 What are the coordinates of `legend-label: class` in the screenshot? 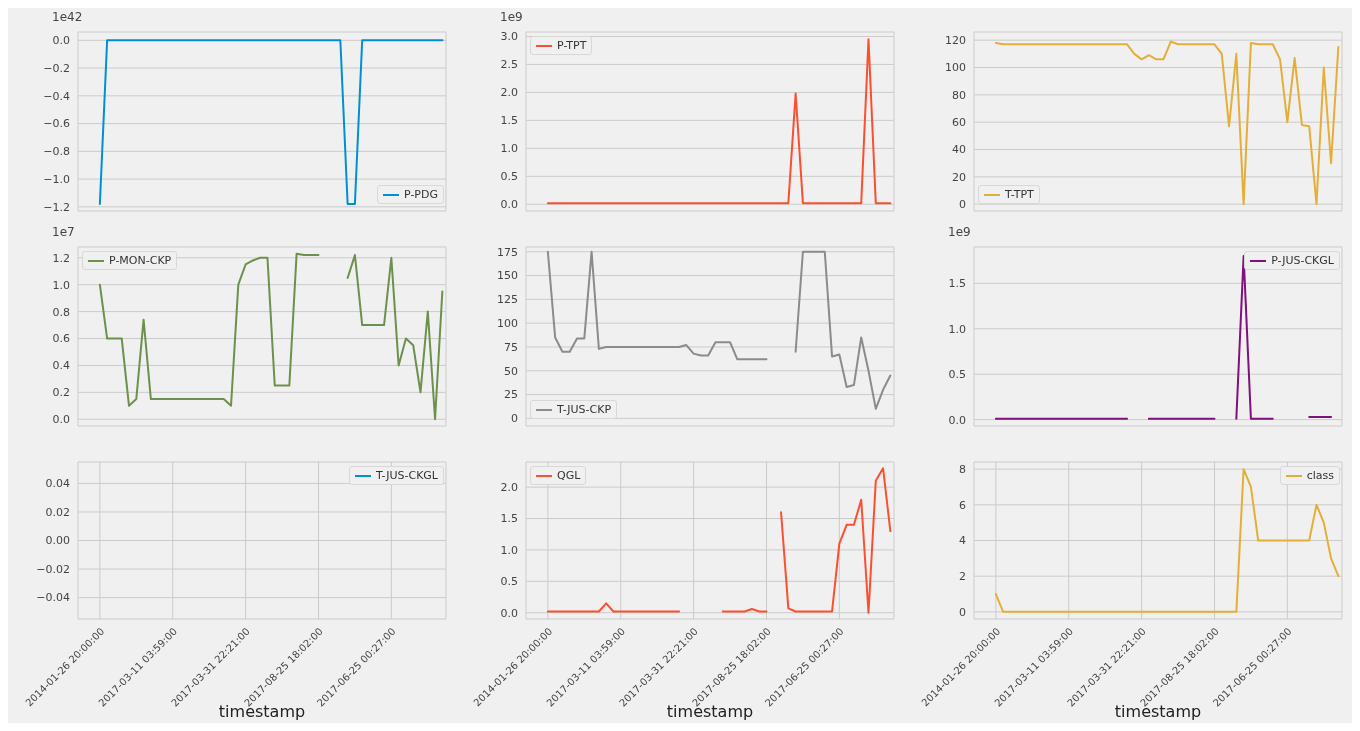 It's located at (1320, 475).